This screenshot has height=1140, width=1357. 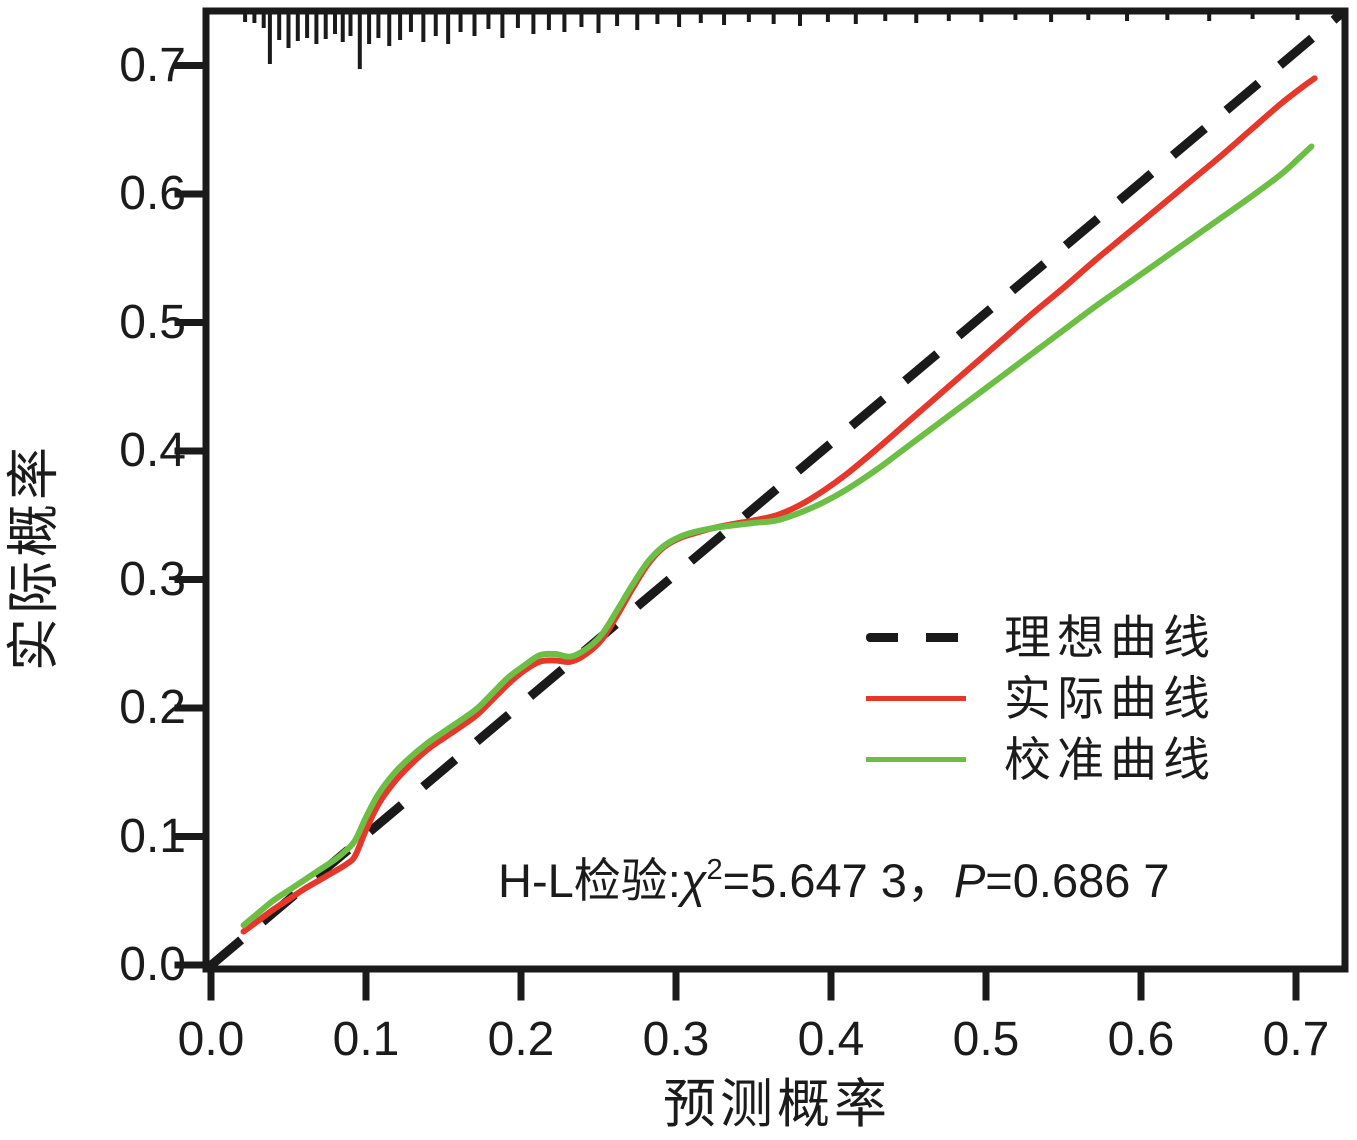 What do you see at coordinates (714, 869) in the screenshot?
I see `chi-superscript: 2` at bounding box center [714, 869].